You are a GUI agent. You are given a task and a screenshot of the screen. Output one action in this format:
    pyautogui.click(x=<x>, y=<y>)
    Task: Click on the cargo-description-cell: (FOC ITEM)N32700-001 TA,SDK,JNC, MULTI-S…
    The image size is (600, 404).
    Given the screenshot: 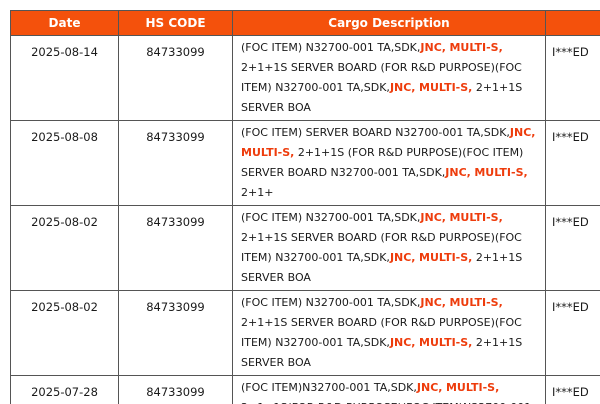 What is the action you would take?
    pyautogui.click(x=389, y=389)
    